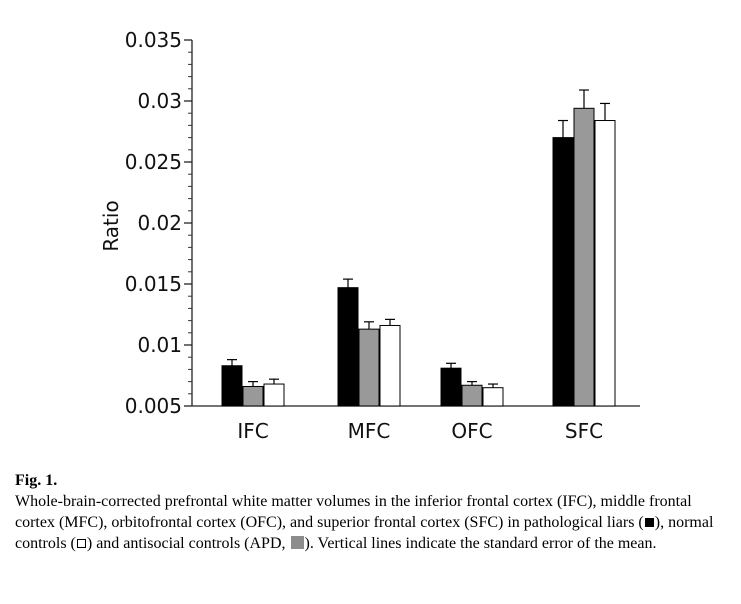 The height and width of the screenshot is (604, 741). What do you see at coordinates (471, 431) in the screenshot?
I see `x-tick-label: OFC` at bounding box center [471, 431].